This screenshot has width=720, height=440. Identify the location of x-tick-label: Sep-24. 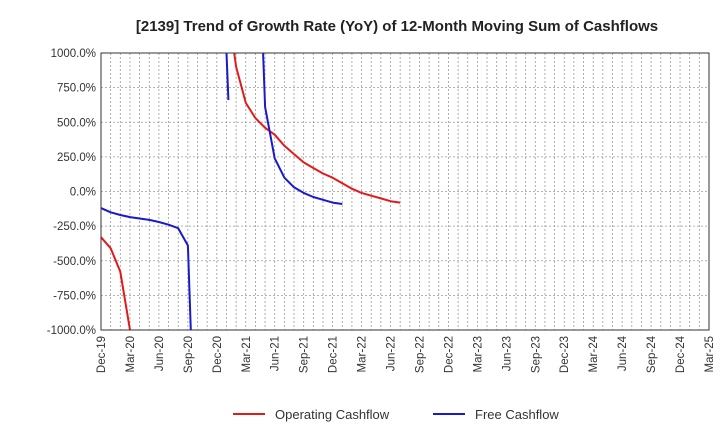
(652, 354).